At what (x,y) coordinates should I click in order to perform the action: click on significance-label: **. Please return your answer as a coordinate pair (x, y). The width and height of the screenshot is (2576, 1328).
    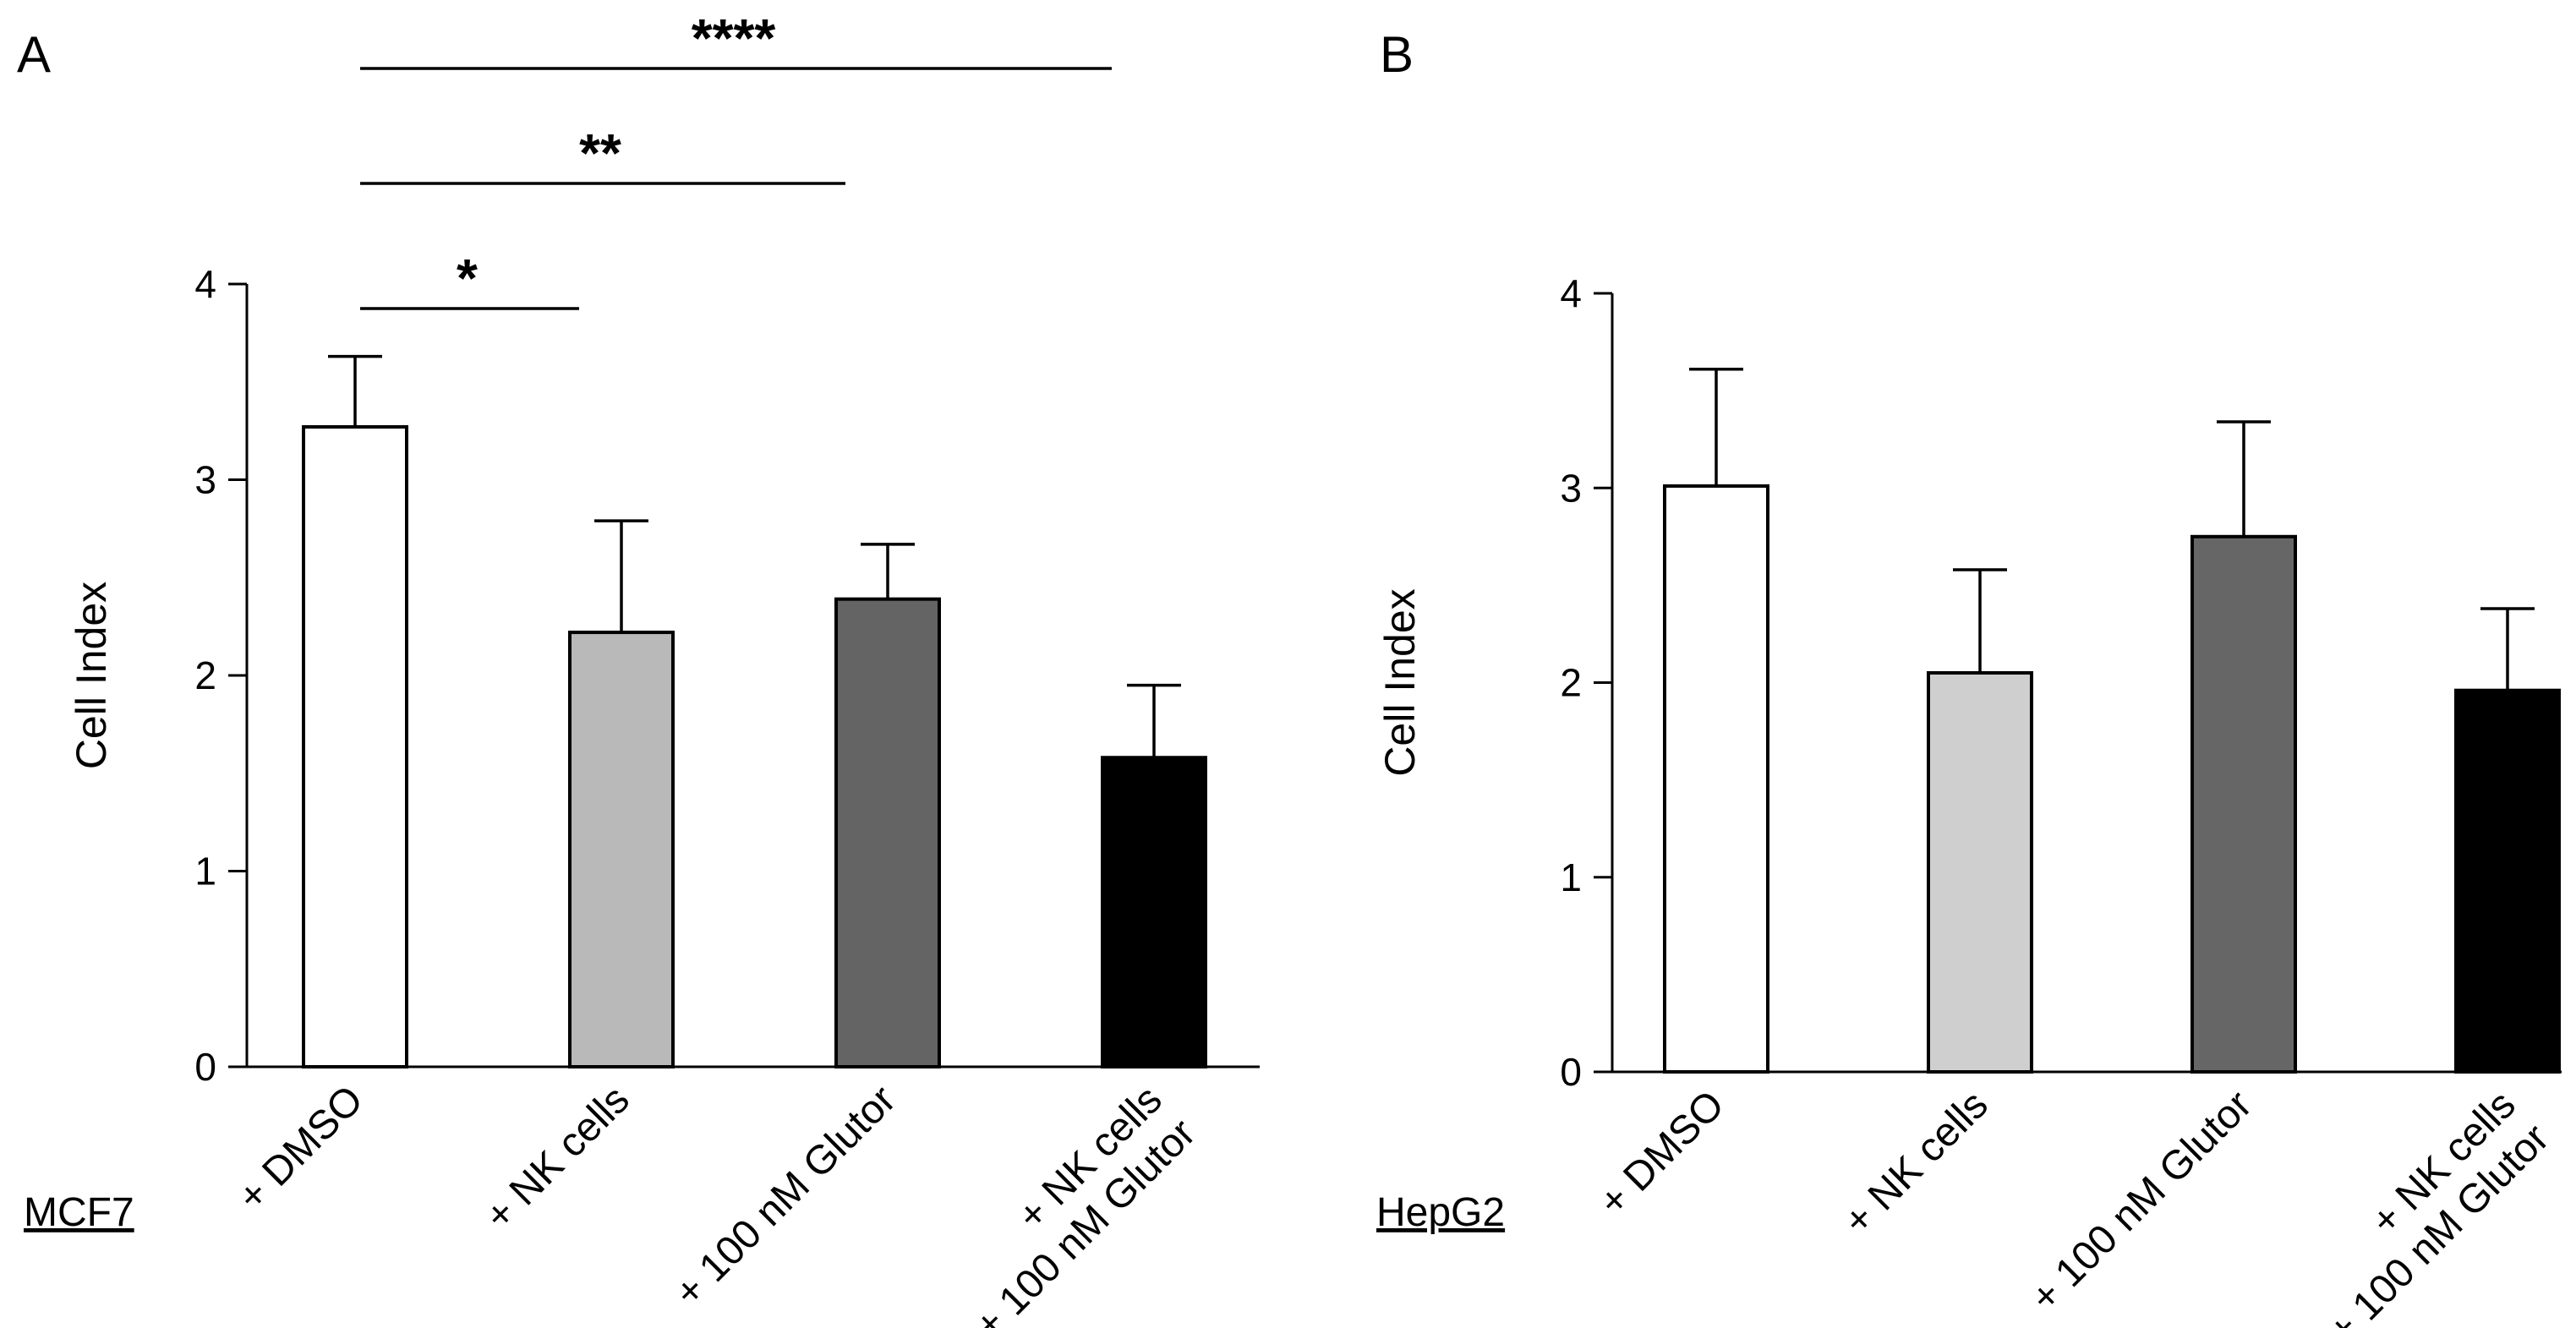
    Looking at the image, I should click on (600, 153).